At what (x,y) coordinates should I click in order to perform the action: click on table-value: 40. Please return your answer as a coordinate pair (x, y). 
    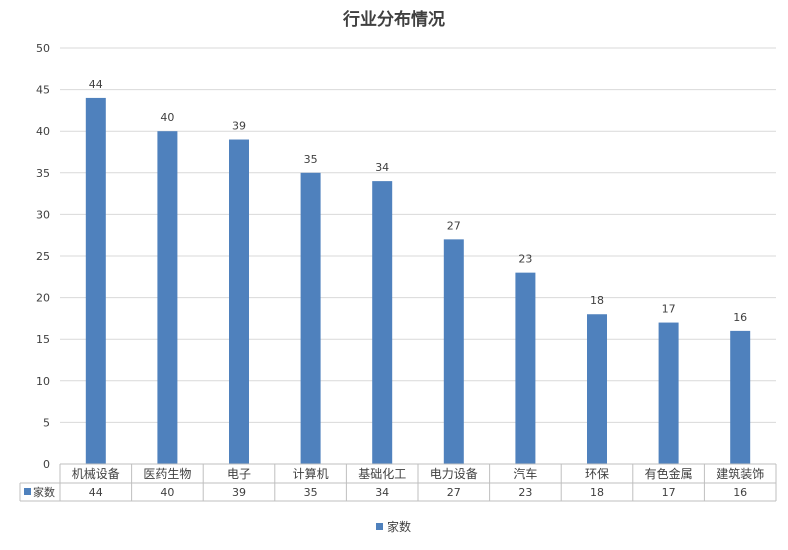
    Looking at the image, I should click on (167, 492).